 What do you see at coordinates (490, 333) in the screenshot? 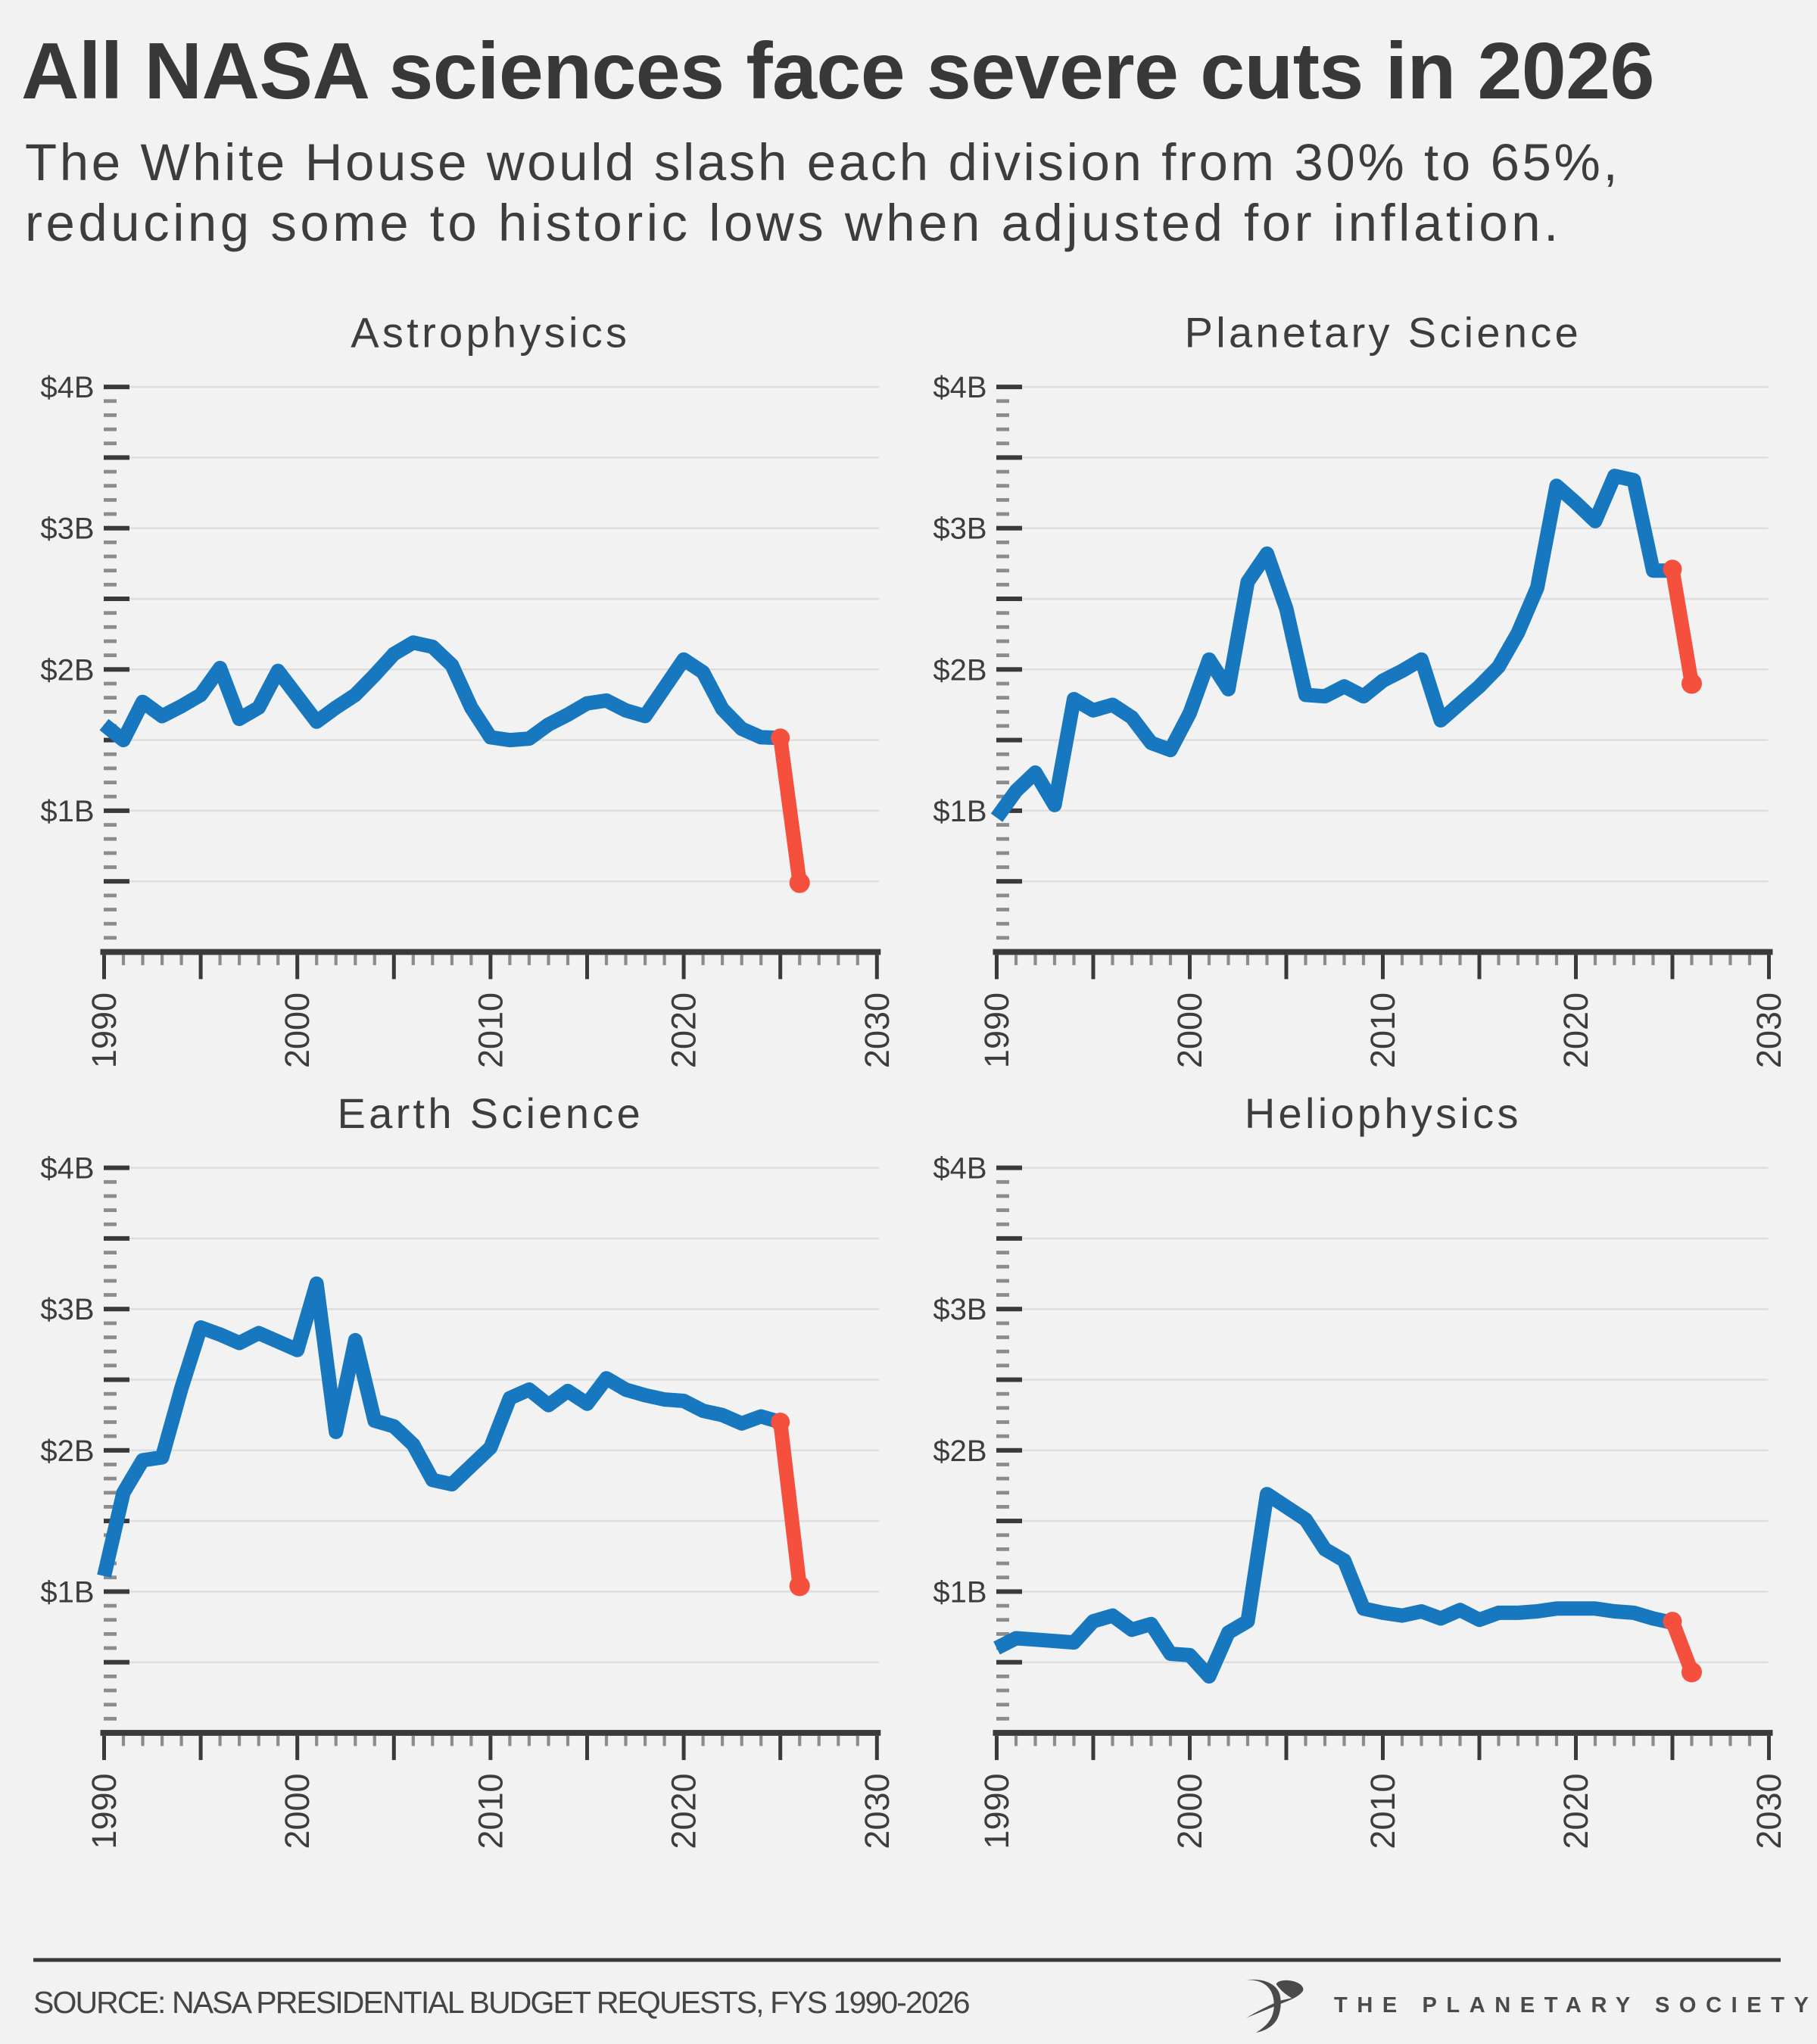
I see `svg-text: Astrophysics` at bounding box center [490, 333].